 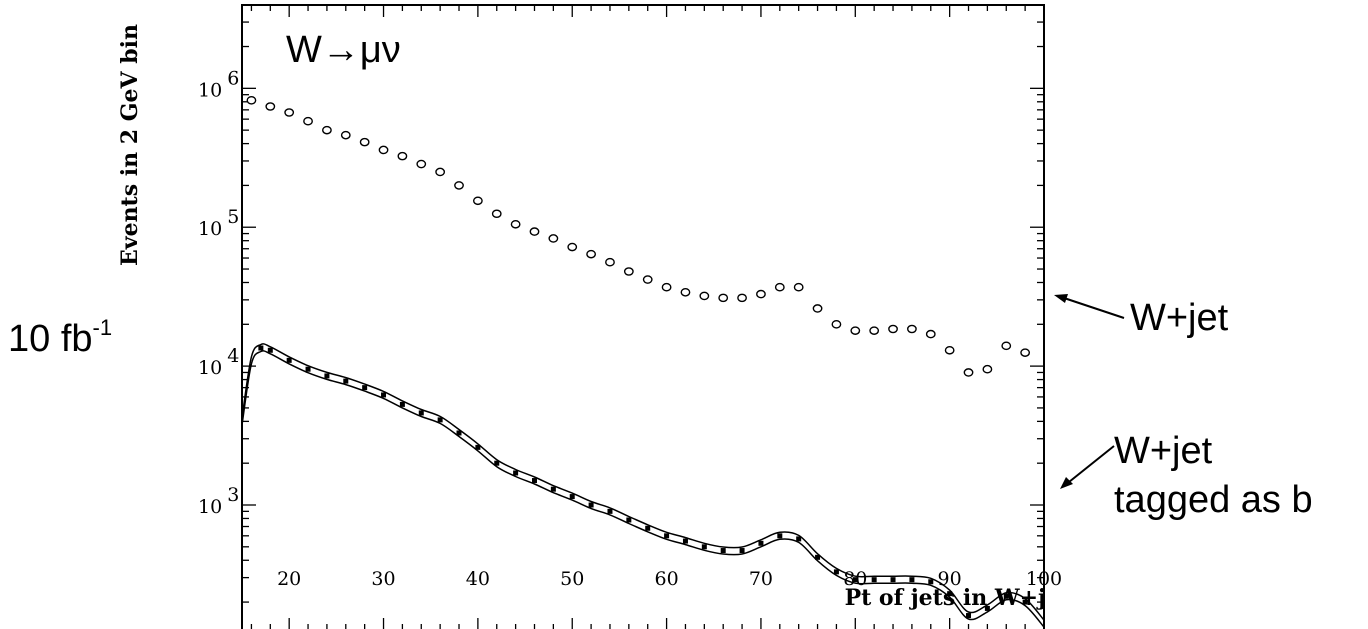 What do you see at coordinates (103, 327) in the screenshot?
I see `luminosity-exponent: -1` at bounding box center [103, 327].